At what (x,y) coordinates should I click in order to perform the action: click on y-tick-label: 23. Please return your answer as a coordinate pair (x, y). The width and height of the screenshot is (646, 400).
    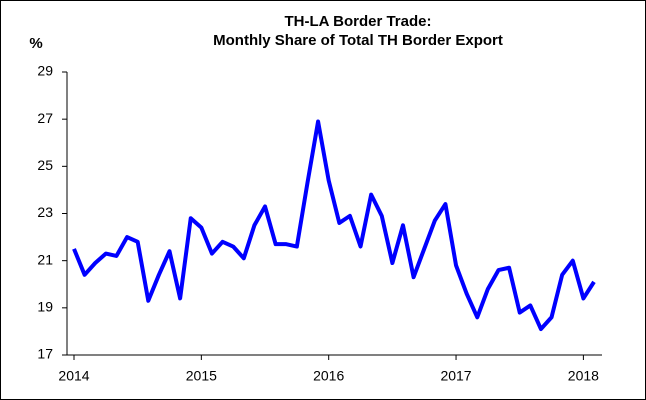
    Looking at the image, I should click on (45, 212).